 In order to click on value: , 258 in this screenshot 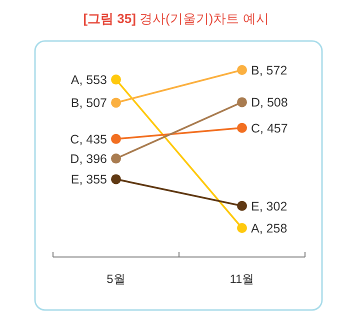, I will do `click(273, 229)`.